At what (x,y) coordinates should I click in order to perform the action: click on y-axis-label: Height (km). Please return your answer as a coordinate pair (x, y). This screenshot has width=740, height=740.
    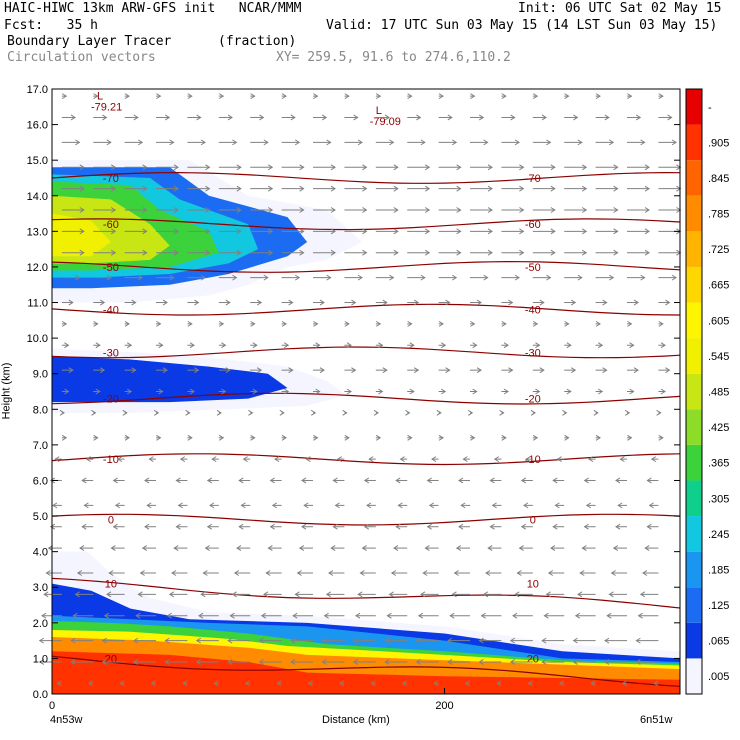
    Looking at the image, I should click on (6, 391).